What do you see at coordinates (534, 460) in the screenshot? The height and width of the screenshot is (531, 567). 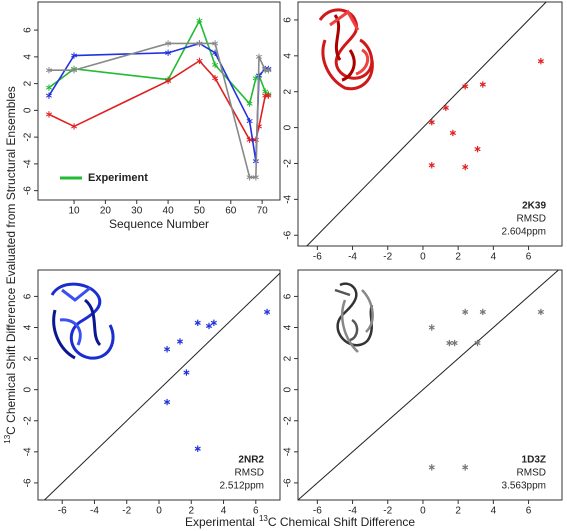 I see `annotation: 1D3Z` at bounding box center [534, 460].